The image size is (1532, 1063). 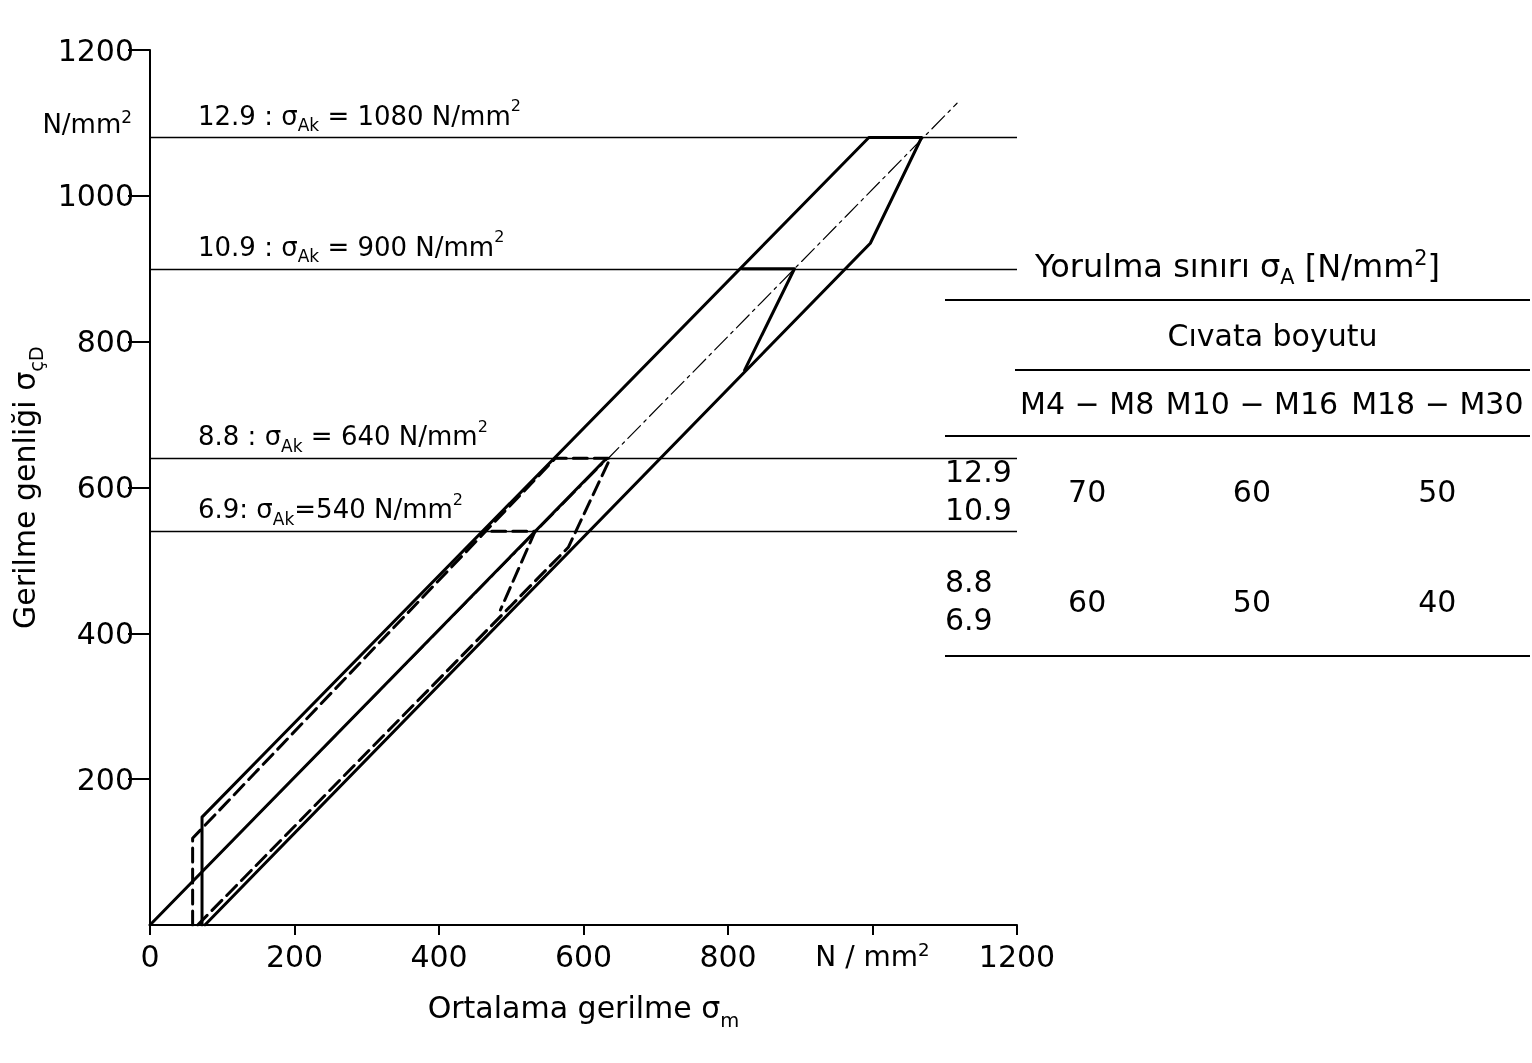 I want to click on y-axis-title: Gerilme genliği σçD, so click(x=27, y=487).